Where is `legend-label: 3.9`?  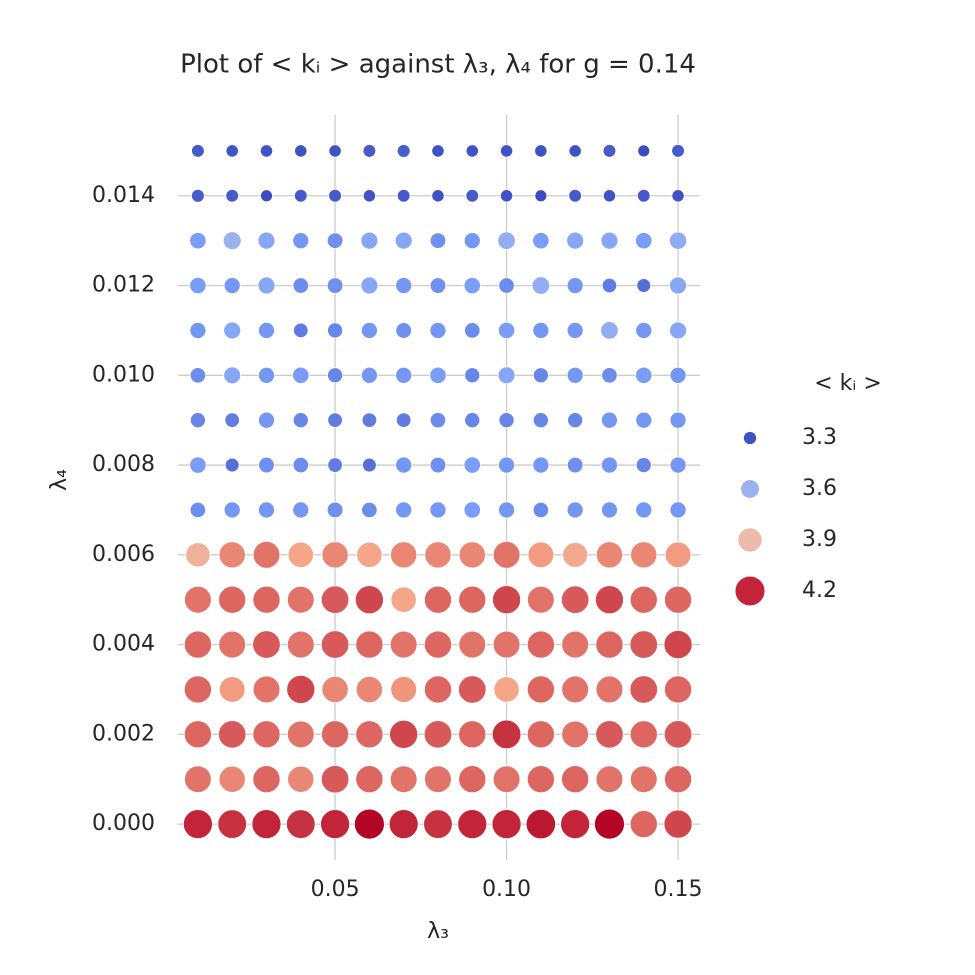 legend-label: 3.9 is located at coordinates (819, 539).